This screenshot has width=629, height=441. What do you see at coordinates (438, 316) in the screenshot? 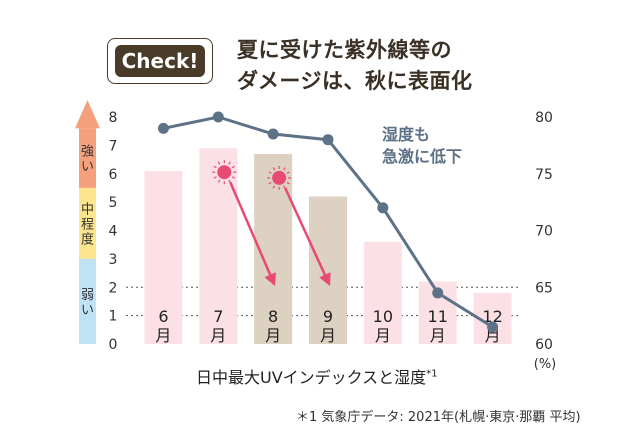
I see `category-number-11月: 11` at bounding box center [438, 316].